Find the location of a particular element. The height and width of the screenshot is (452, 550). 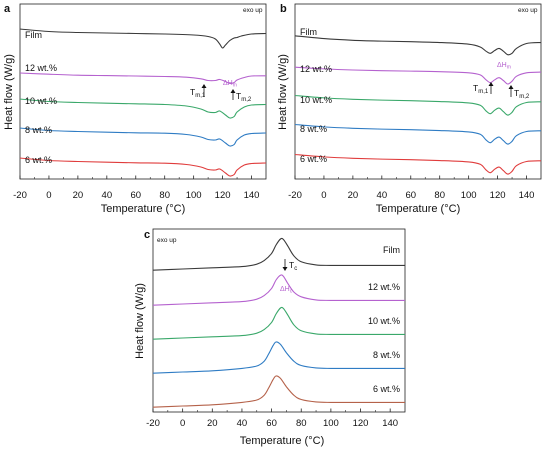

panel-label-c: c is located at coordinates (147, 235).